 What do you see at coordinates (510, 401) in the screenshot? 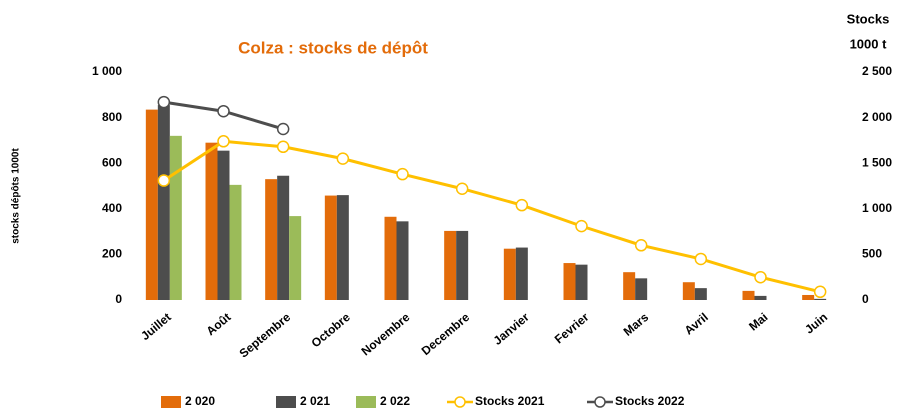
I see `legend-label: Stocks 2021` at bounding box center [510, 401].